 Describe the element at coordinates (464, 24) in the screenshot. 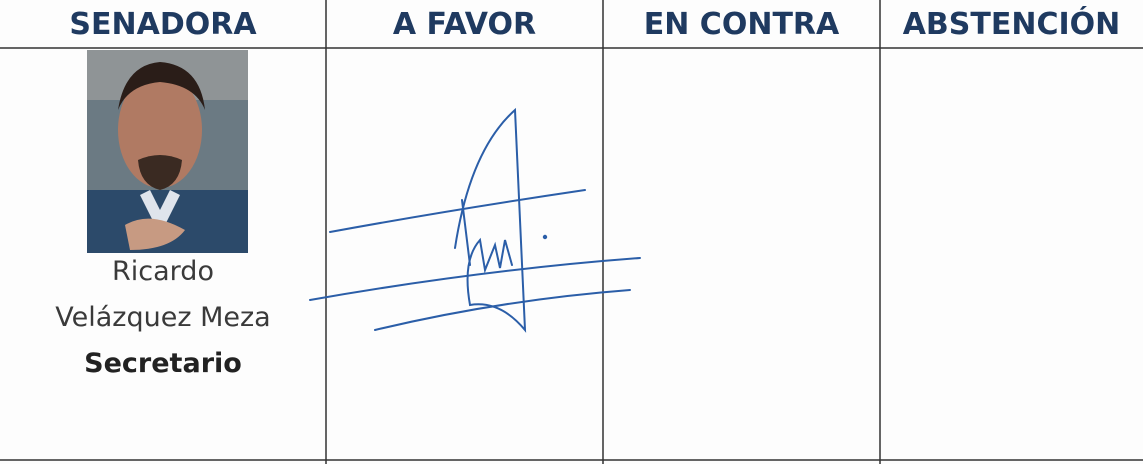

I see `column-header: A FAVOR` at that location.